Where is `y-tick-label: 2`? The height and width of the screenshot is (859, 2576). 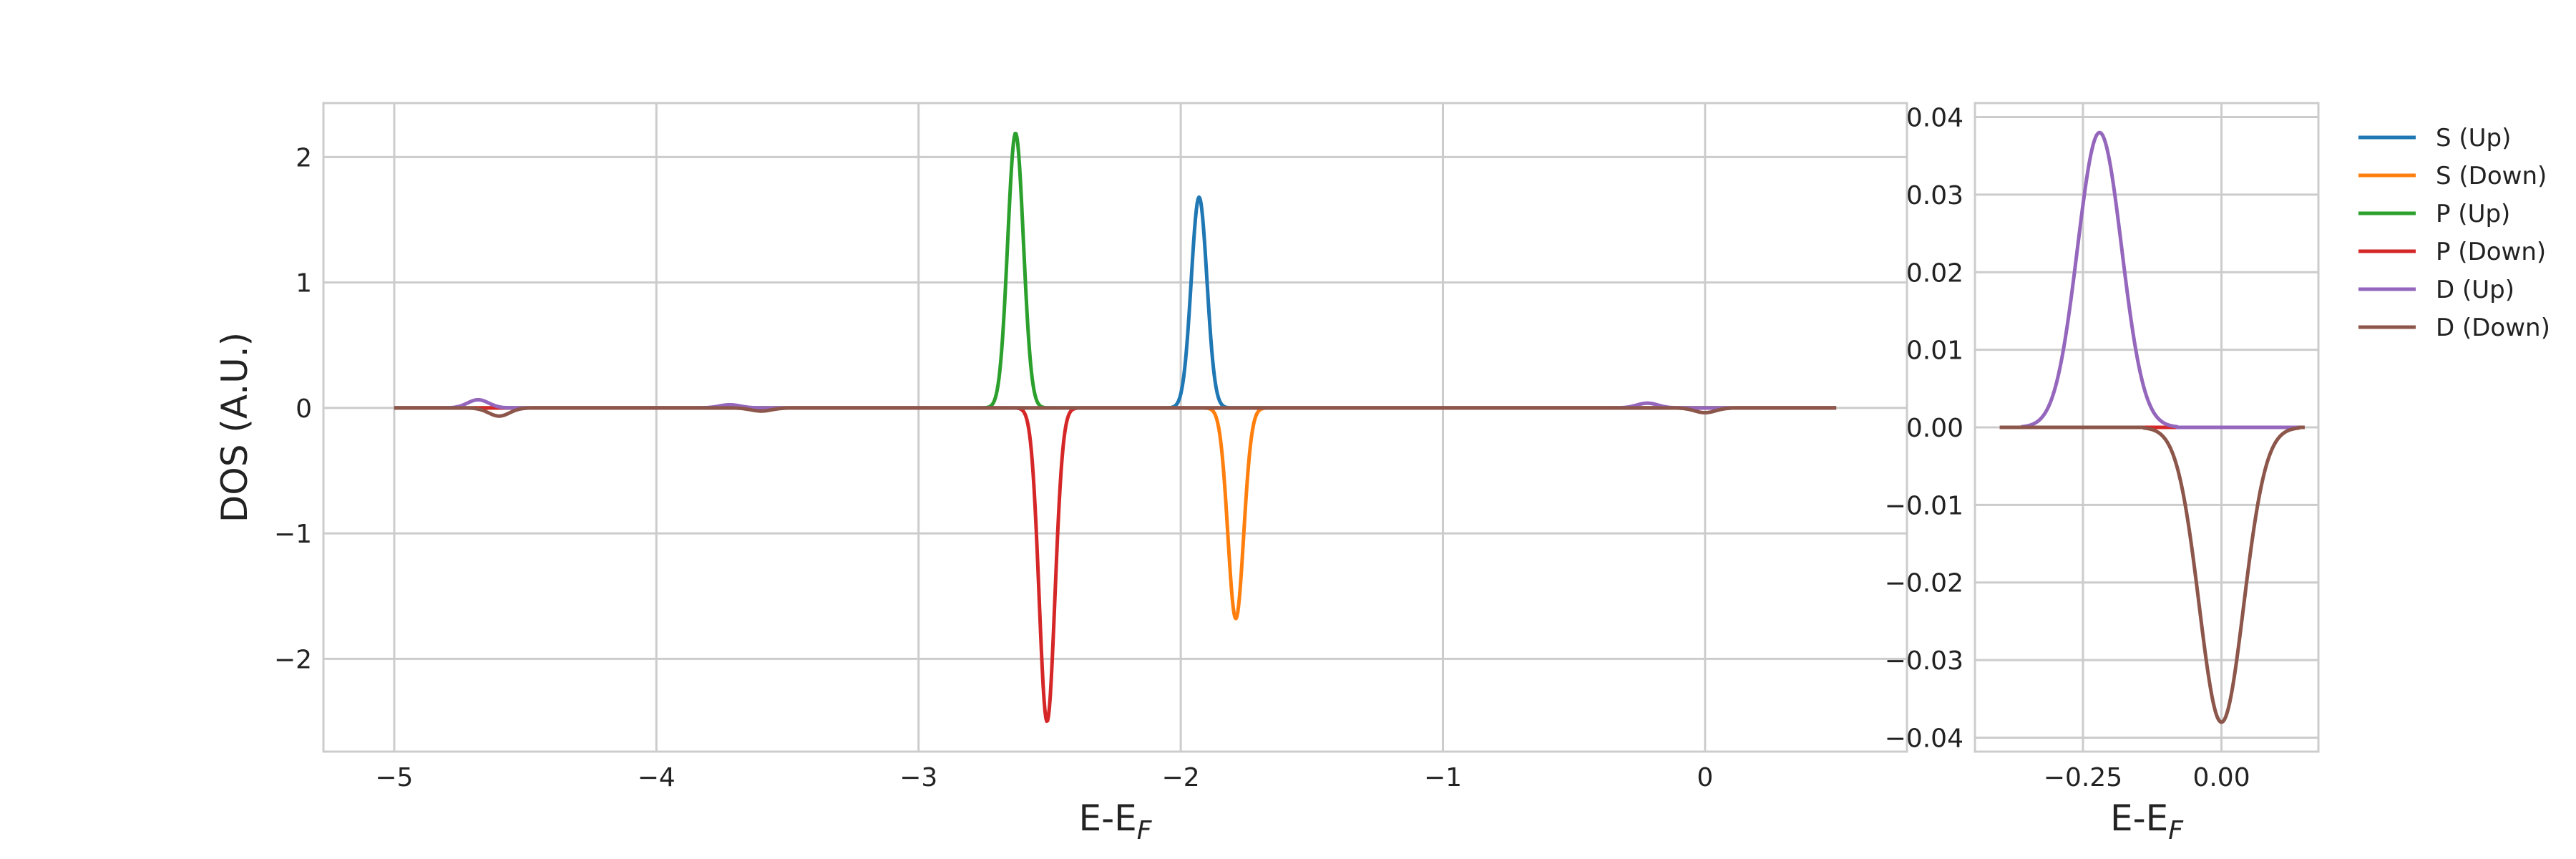 y-tick-label: 2 is located at coordinates (304, 158).